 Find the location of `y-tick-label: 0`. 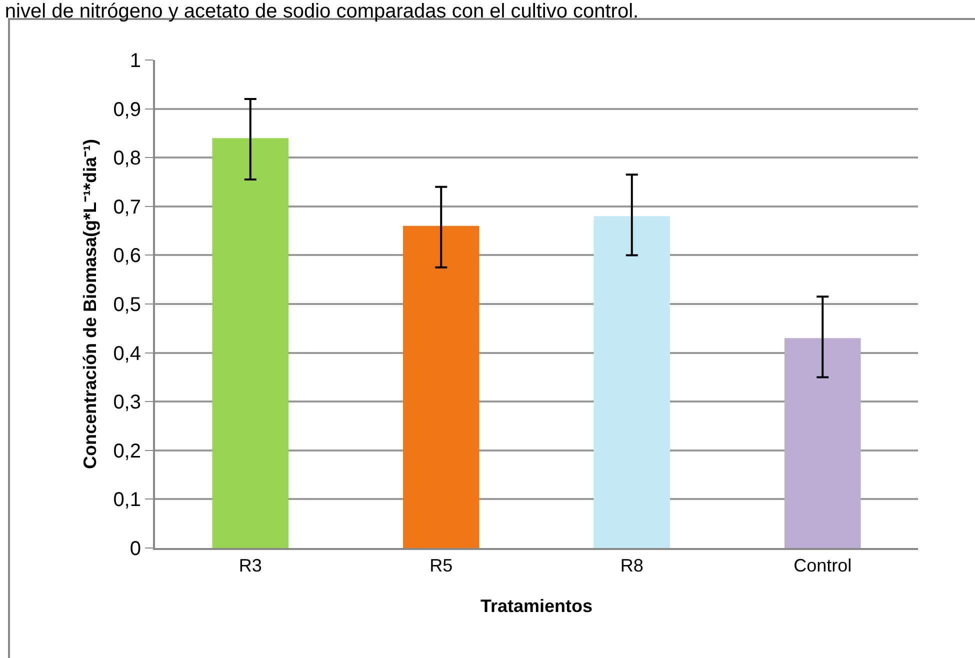

y-tick-label: 0 is located at coordinates (135, 549).